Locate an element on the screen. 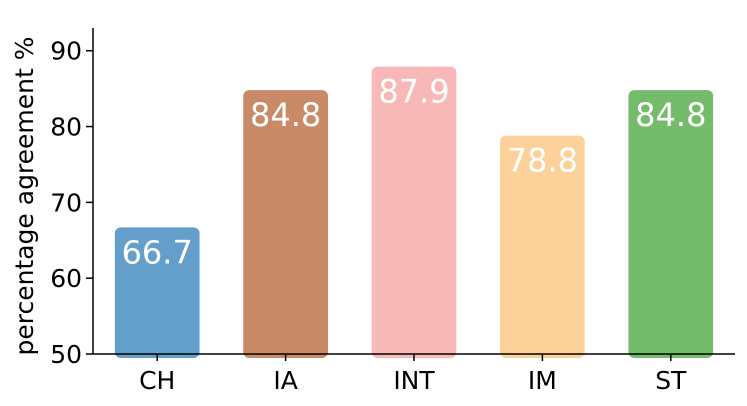 The image size is (747, 406). bar-im is located at coordinates (542, 246).